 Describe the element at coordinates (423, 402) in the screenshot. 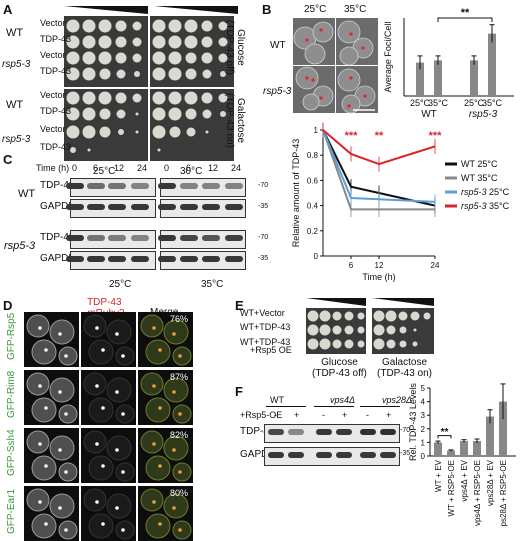

I see `y-tick-label: 4` at that location.